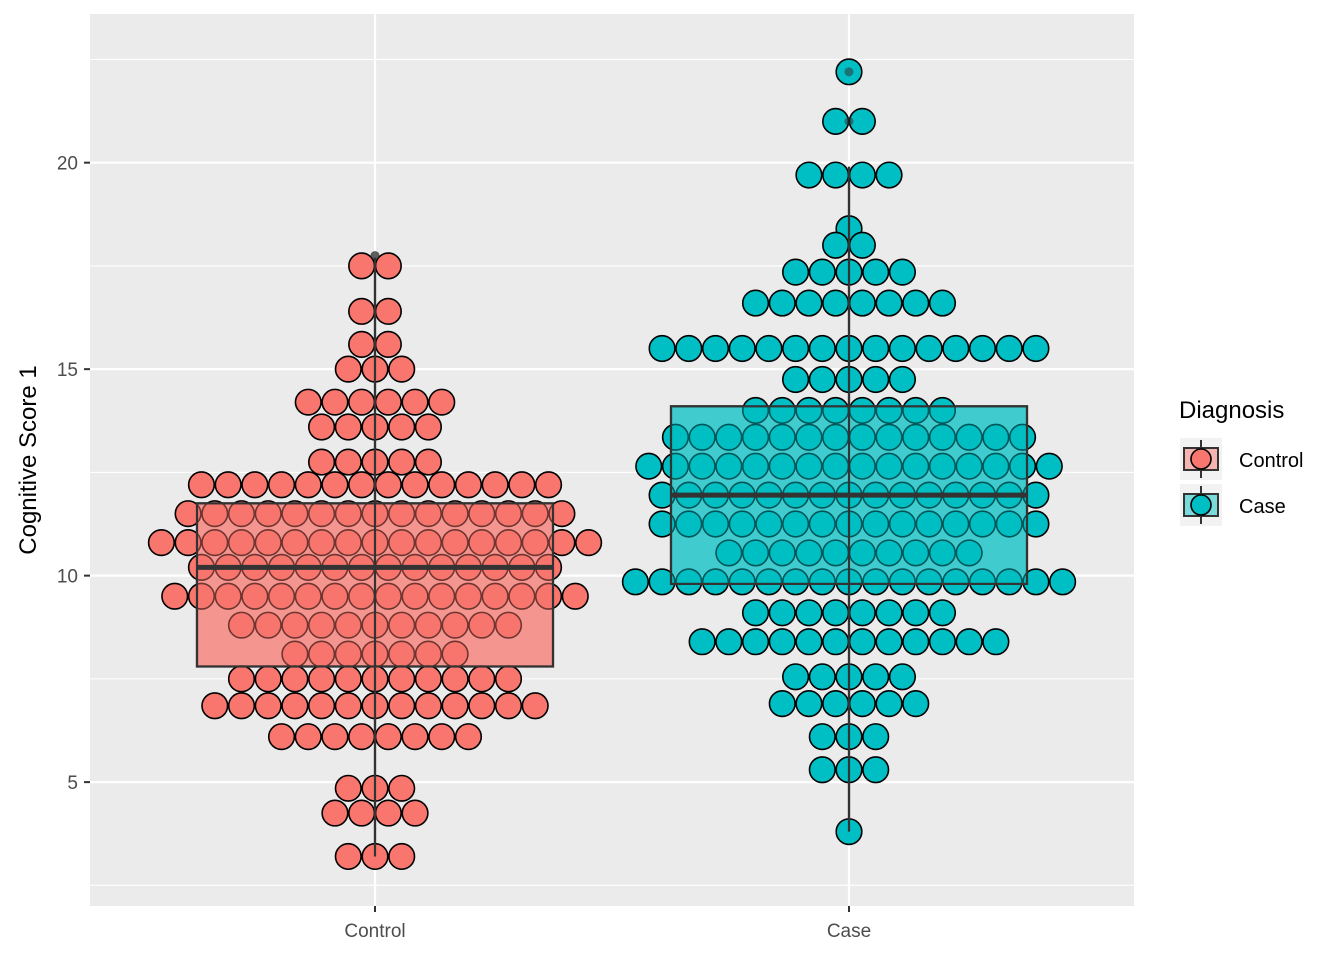 Image resolution: width=1344 pixels, height=960 pixels. What do you see at coordinates (849, 931) in the screenshot?
I see `x-tick-label: Case` at bounding box center [849, 931].